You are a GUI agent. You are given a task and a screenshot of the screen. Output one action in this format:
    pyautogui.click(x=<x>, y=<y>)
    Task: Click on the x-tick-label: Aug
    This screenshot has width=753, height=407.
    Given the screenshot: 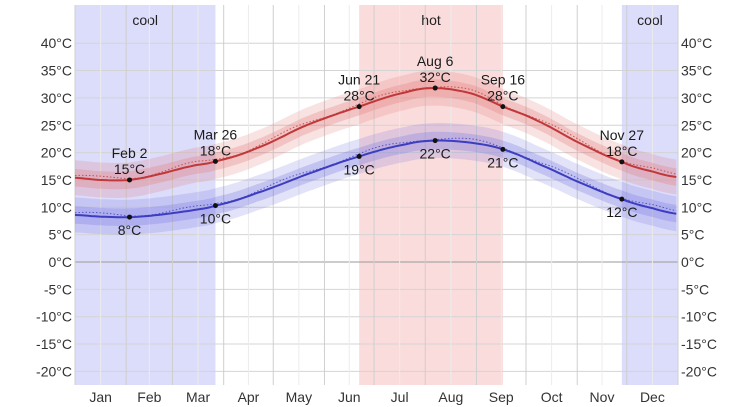 What is the action you would take?
    pyautogui.click(x=450, y=397)
    